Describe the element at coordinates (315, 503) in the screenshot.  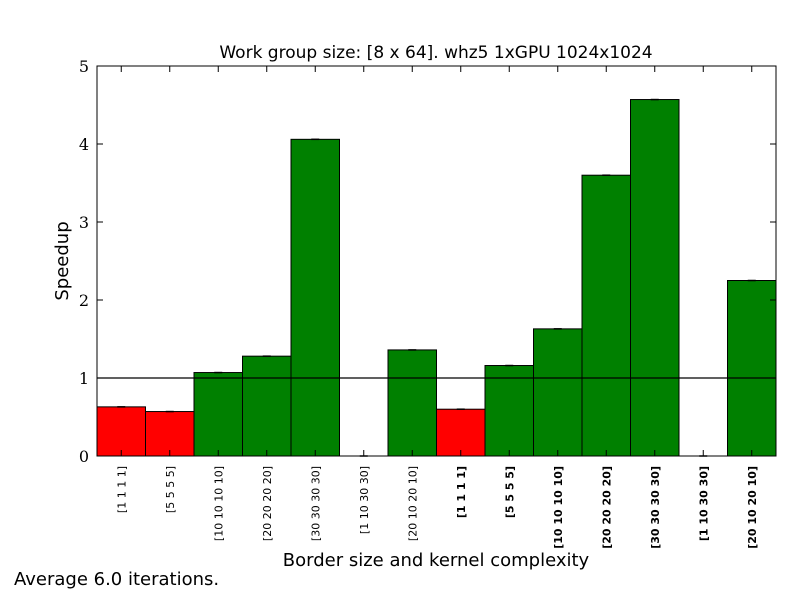
I see `x-tick-label-4: [30 30 30 30]` at that location.